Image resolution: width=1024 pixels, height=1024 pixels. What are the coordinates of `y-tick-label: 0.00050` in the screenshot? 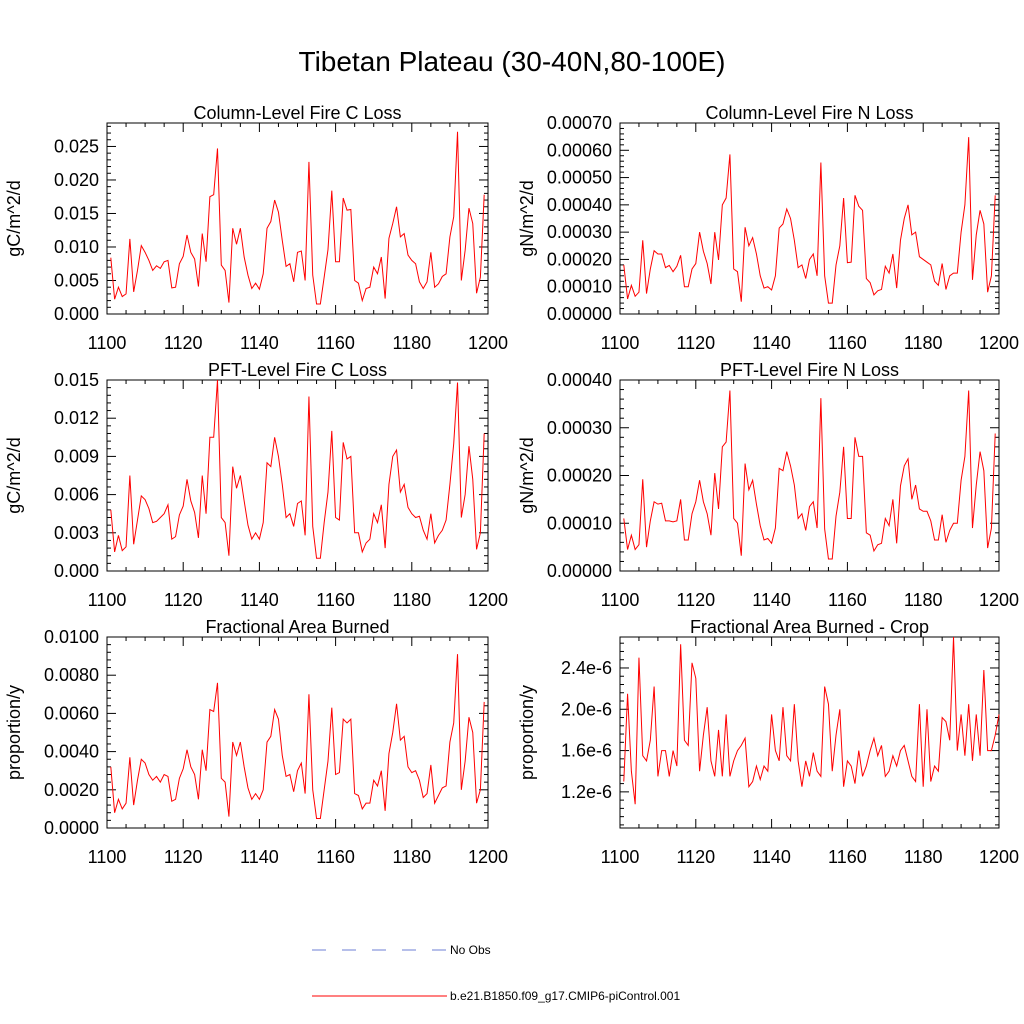 It's located at (579, 178).